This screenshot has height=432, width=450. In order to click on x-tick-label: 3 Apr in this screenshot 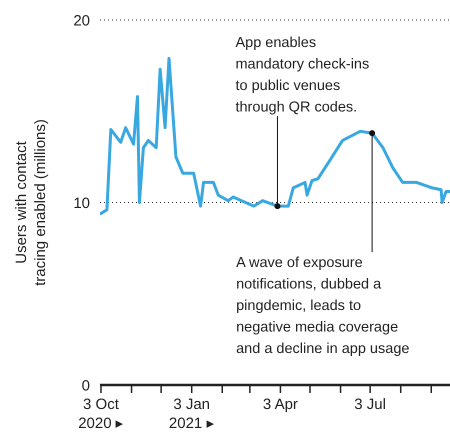, I will do `click(280, 404)`.